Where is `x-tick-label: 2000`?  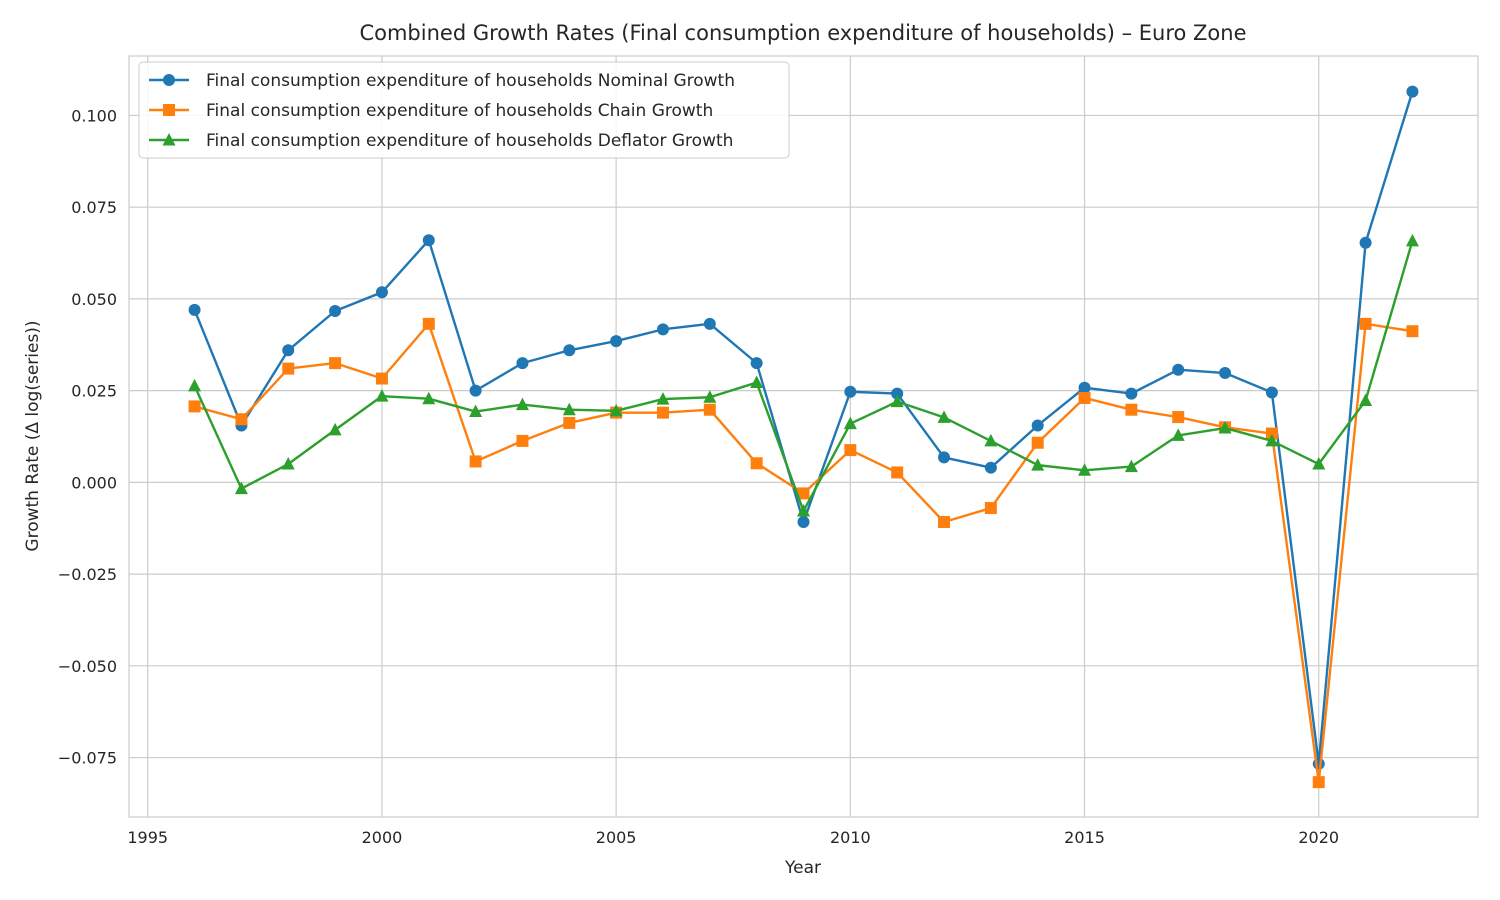
x-tick-label: 2000 is located at coordinates (382, 837).